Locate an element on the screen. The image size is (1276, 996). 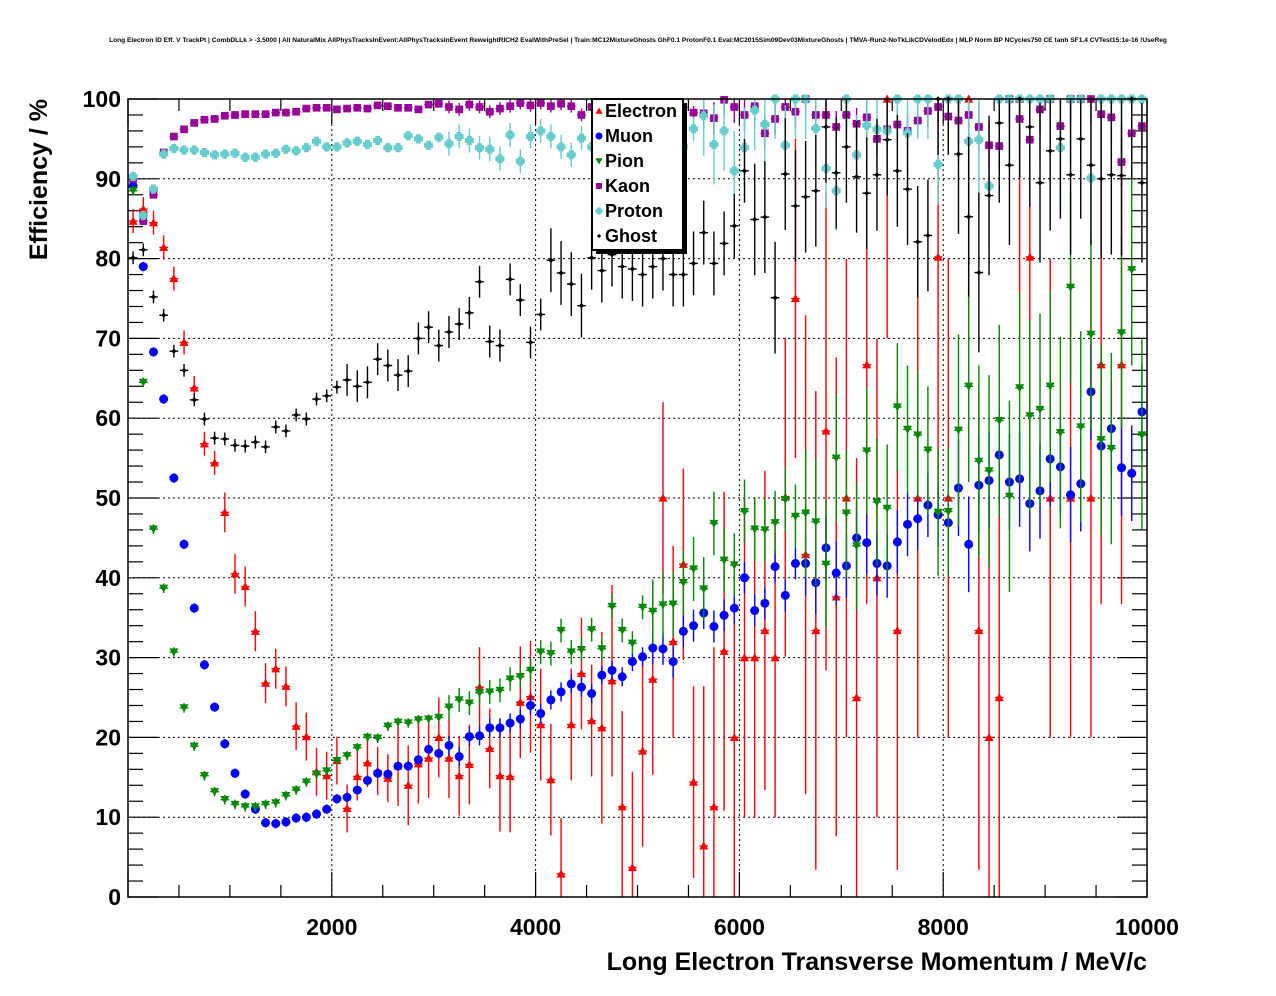
legend-label: Muon is located at coordinates (629, 136).